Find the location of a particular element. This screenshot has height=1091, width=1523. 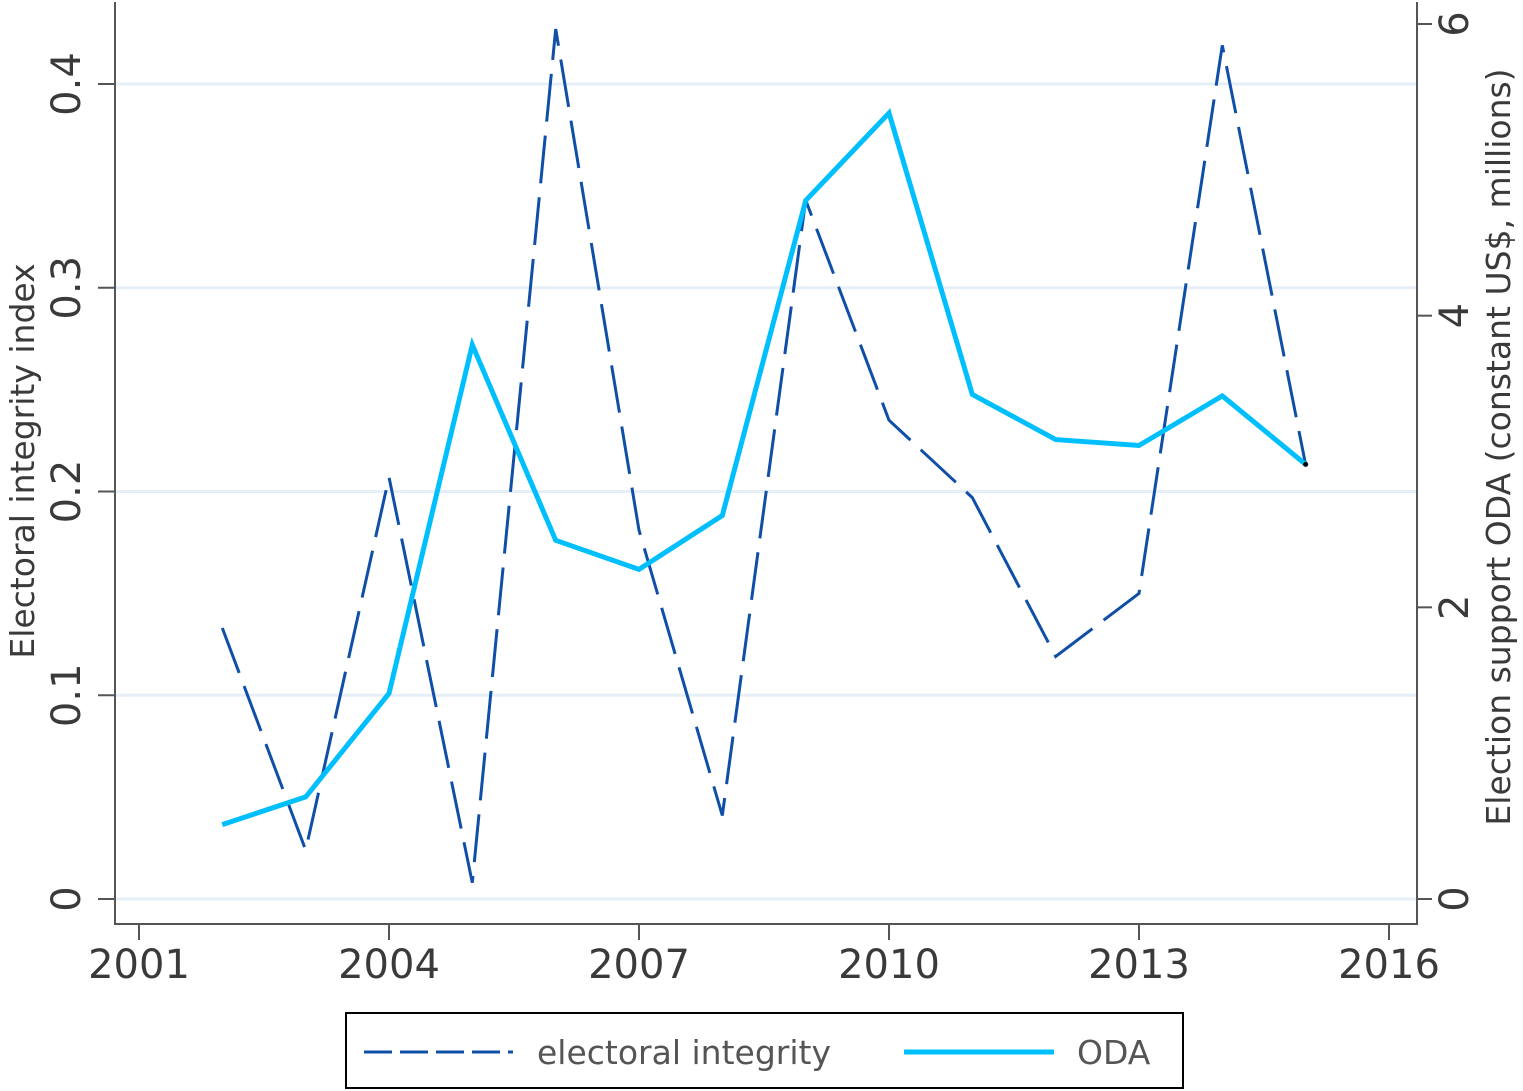

right-y-tick-label: 4 is located at coordinates (1455, 315).